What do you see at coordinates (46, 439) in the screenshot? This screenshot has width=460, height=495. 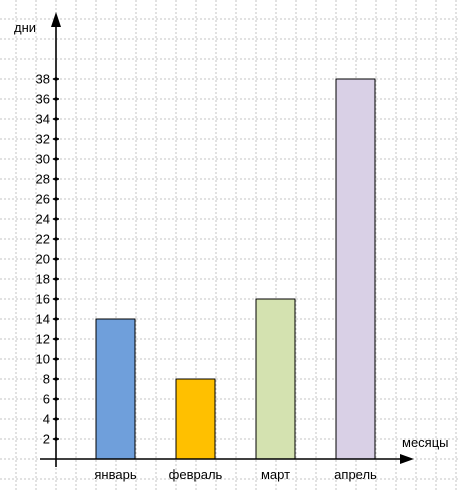 I see `y-tick-label: 2` at bounding box center [46, 439].